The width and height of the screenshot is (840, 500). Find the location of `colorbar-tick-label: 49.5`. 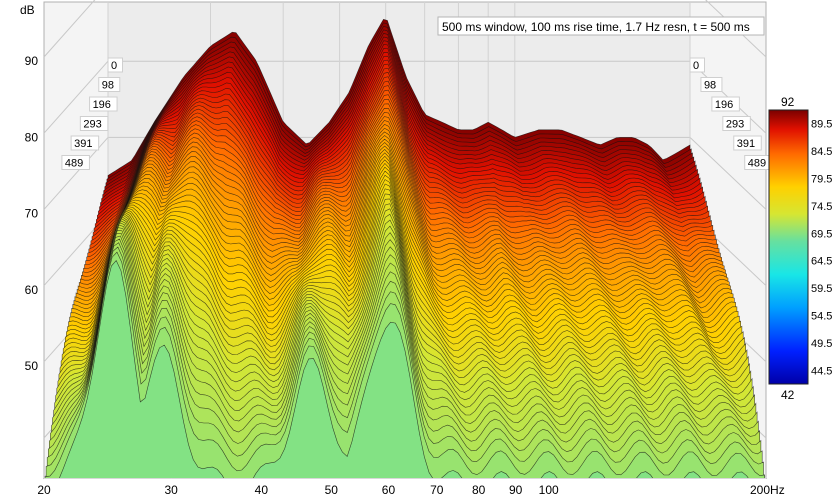

colorbar-tick-label: 49.5 is located at coordinates (821, 344).